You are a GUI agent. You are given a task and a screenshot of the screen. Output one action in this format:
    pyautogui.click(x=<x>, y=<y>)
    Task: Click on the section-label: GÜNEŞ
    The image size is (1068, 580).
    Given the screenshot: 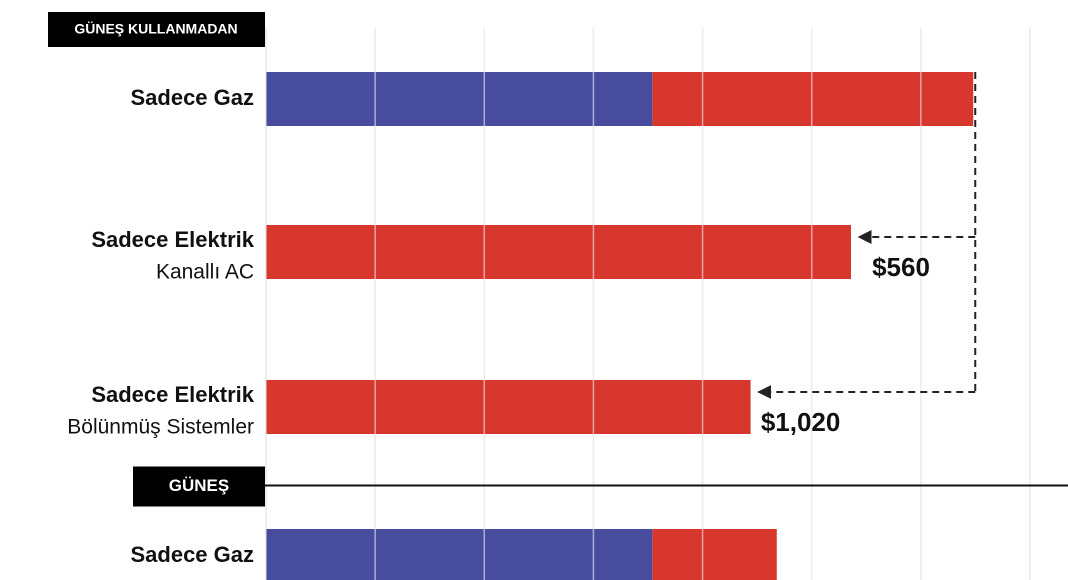 What is the action you would take?
    pyautogui.click(x=199, y=485)
    